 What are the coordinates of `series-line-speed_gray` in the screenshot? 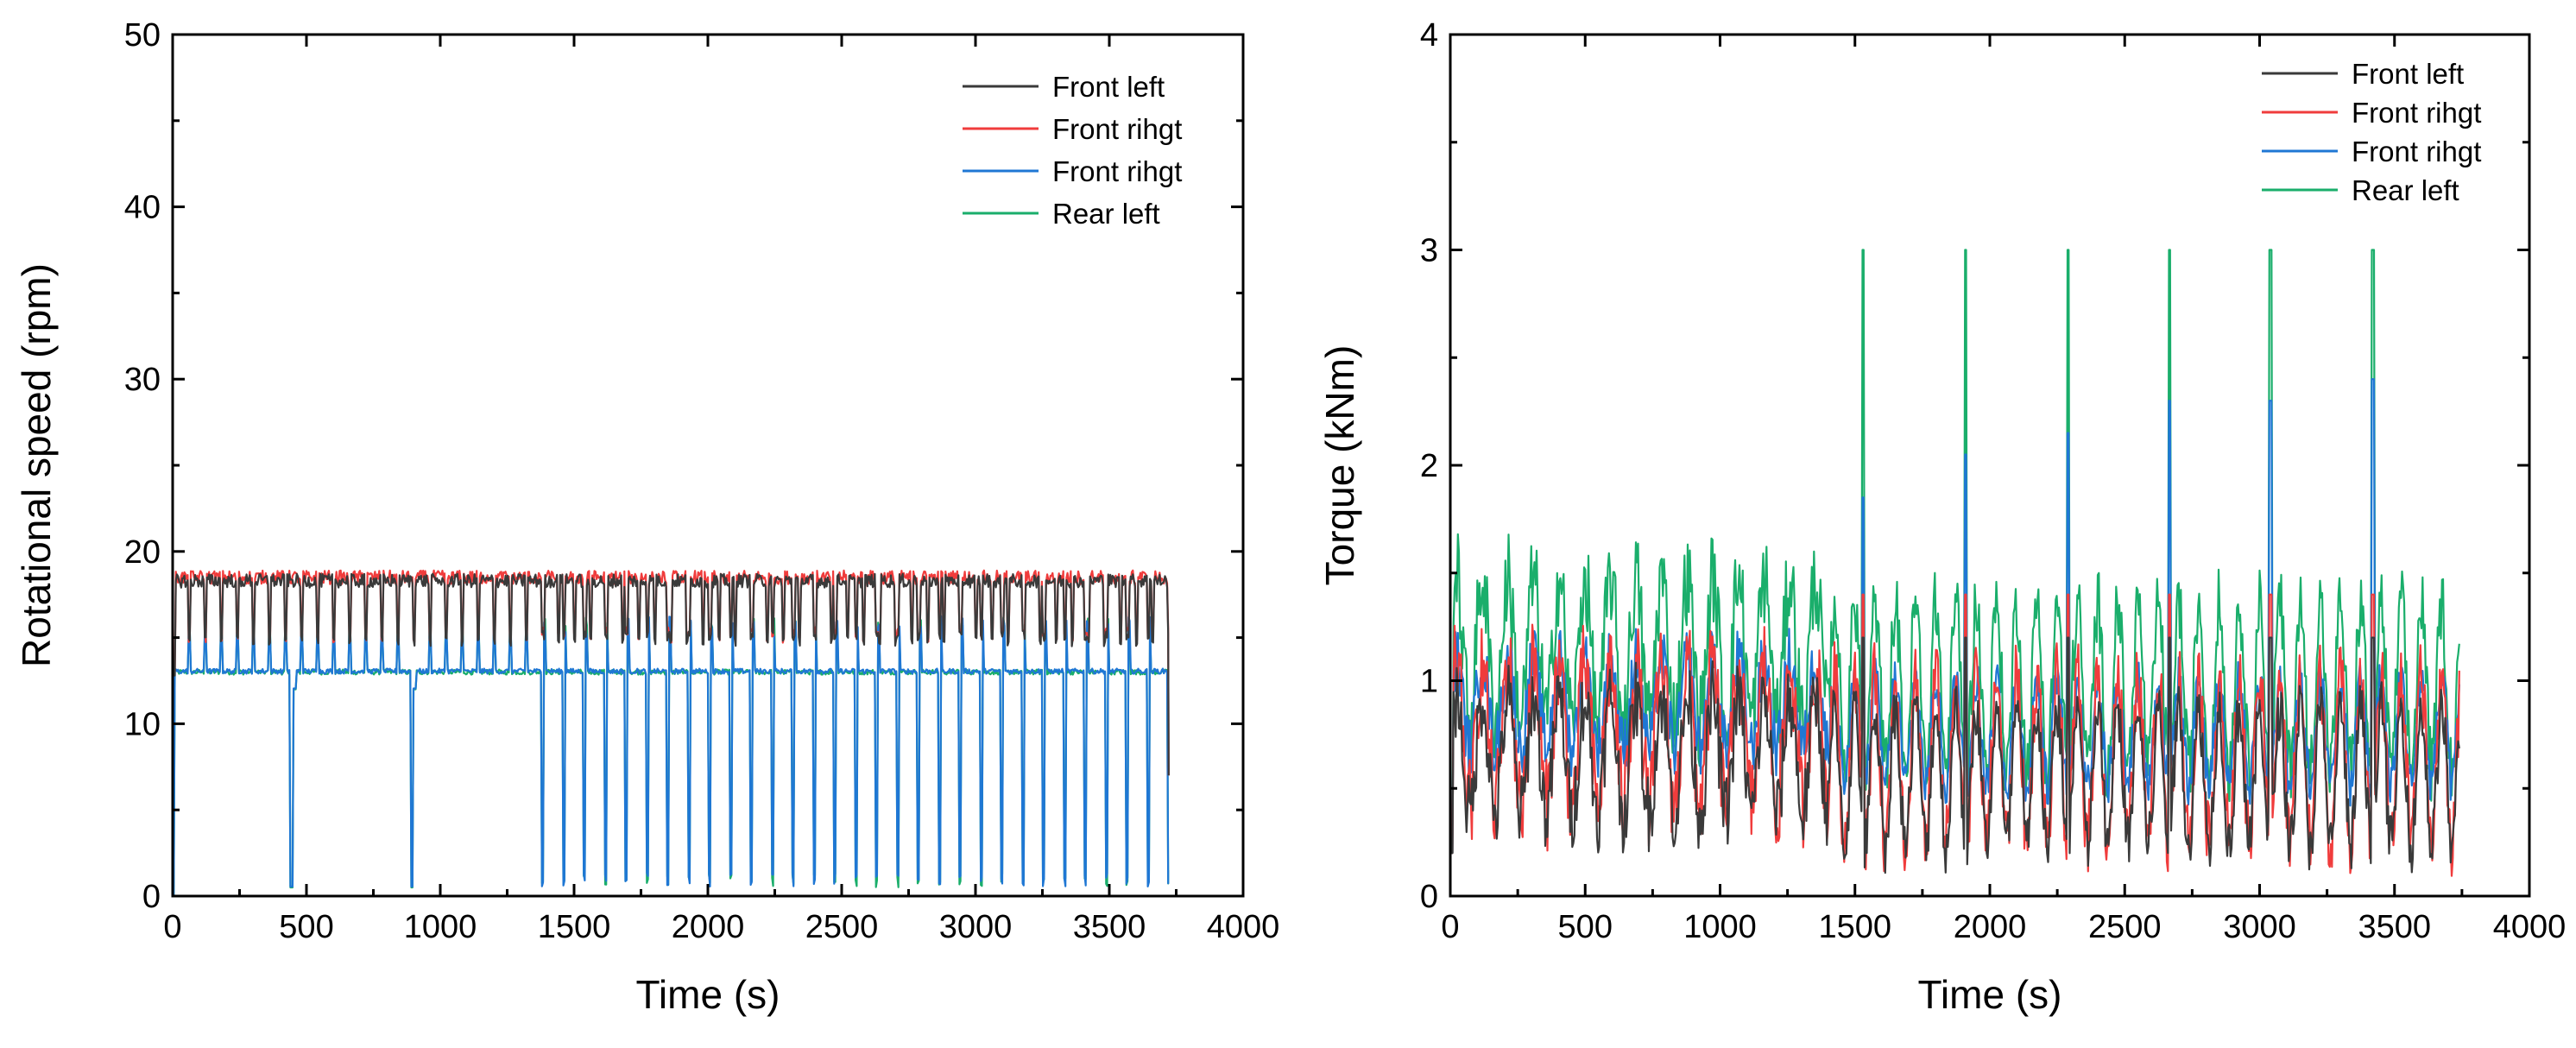 It's located at (671, 674).